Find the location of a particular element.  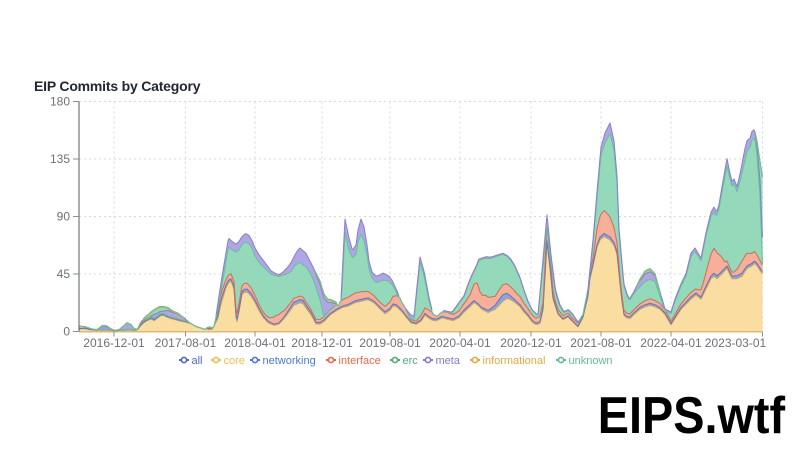

svg-text: 135 is located at coordinates (60, 159).